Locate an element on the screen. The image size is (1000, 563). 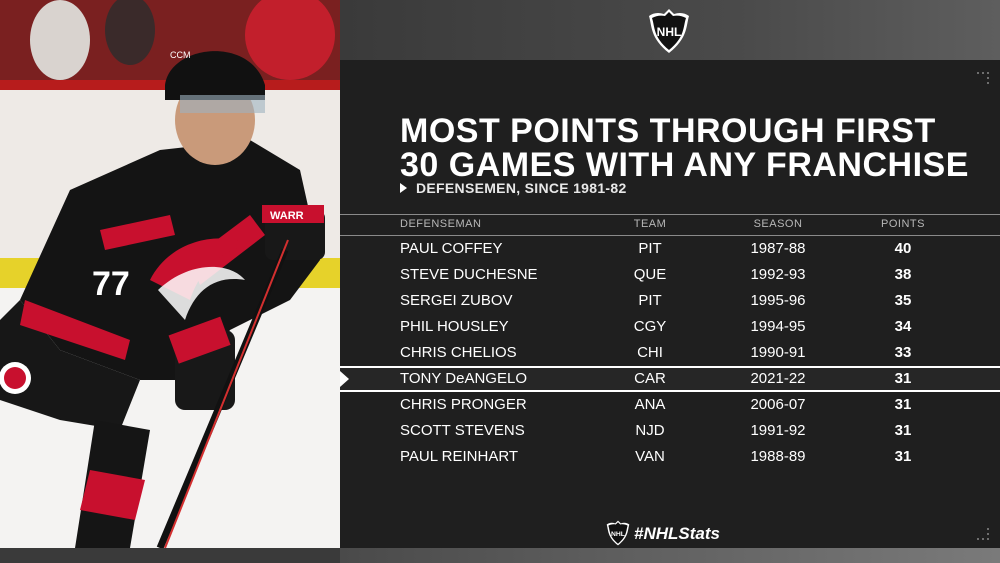
nhl-shield-small-icon: NHL is located at coordinates (618, 533).